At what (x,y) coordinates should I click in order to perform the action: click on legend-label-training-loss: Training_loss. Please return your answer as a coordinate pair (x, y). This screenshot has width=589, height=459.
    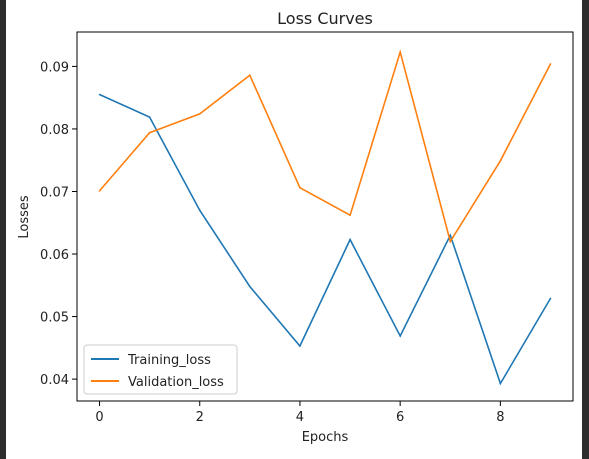
    Looking at the image, I should click on (169, 360).